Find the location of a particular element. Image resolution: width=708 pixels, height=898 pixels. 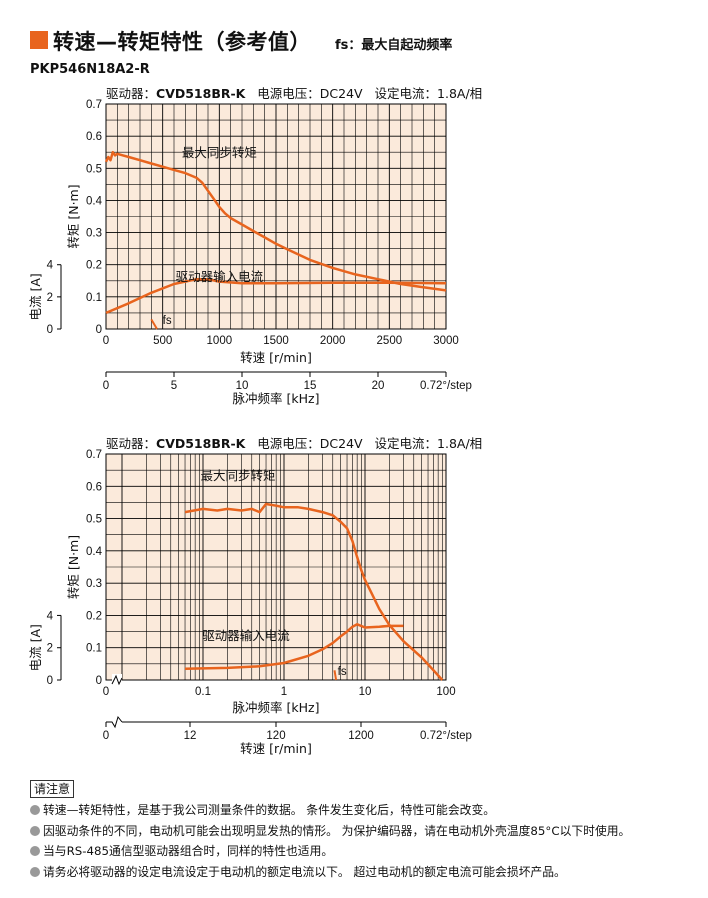

x-tick-label: 3000 is located at coordinates (446, 341).